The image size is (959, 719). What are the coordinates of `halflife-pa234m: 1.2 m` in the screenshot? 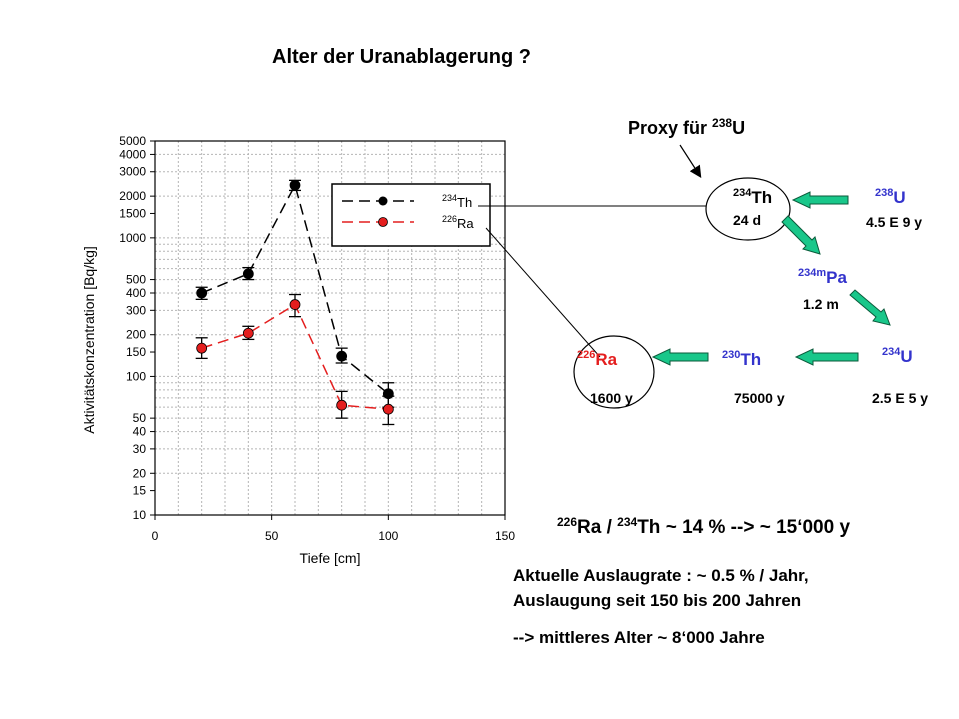 It's located at (821, 304).